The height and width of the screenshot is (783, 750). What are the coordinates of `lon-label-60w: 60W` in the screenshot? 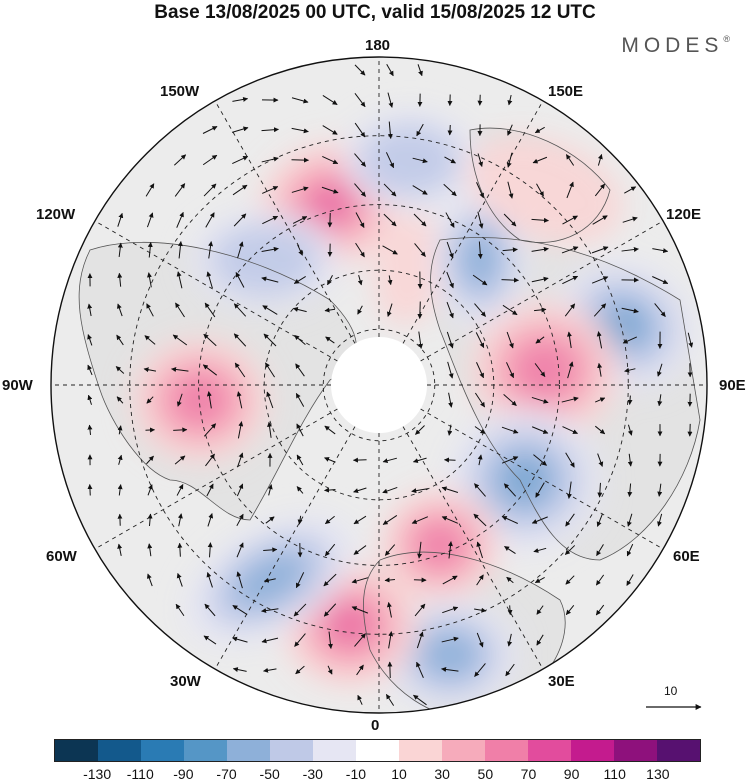 It's located at (61, 556).